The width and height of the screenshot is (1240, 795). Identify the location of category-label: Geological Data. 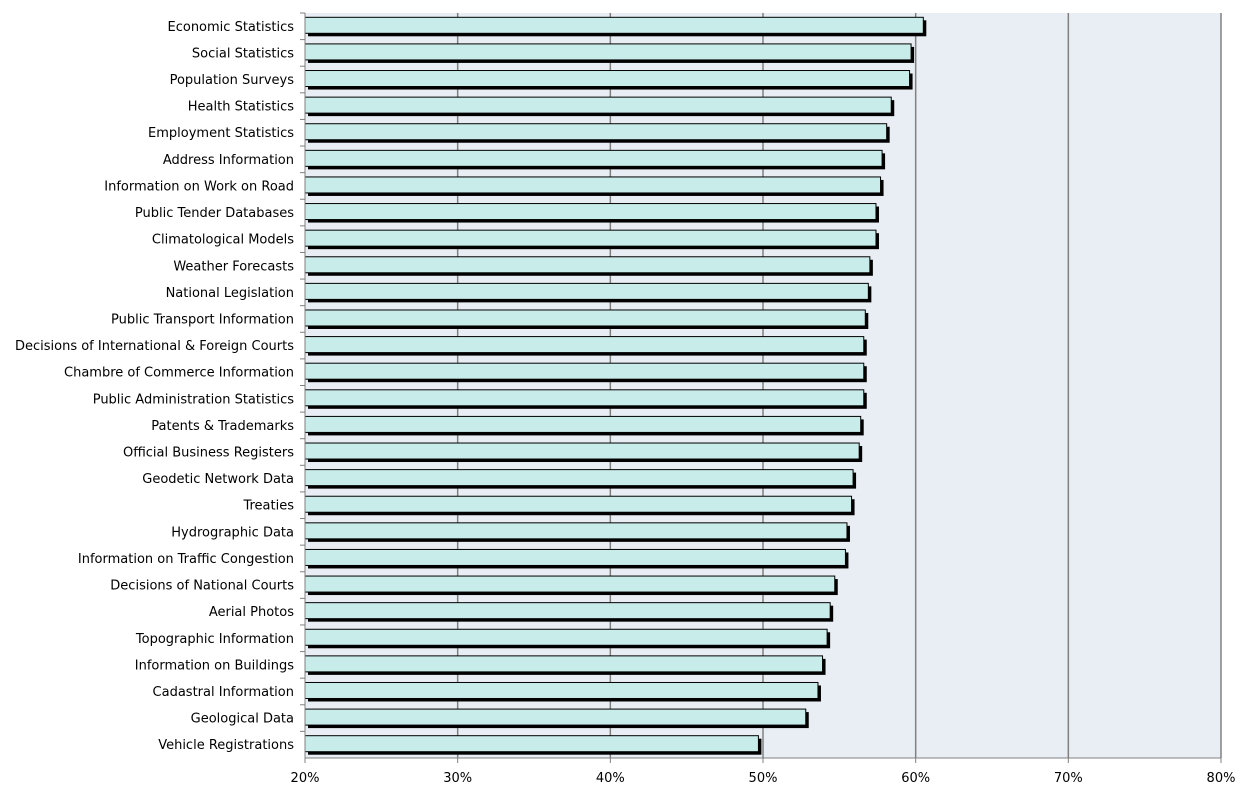
(242, 719).